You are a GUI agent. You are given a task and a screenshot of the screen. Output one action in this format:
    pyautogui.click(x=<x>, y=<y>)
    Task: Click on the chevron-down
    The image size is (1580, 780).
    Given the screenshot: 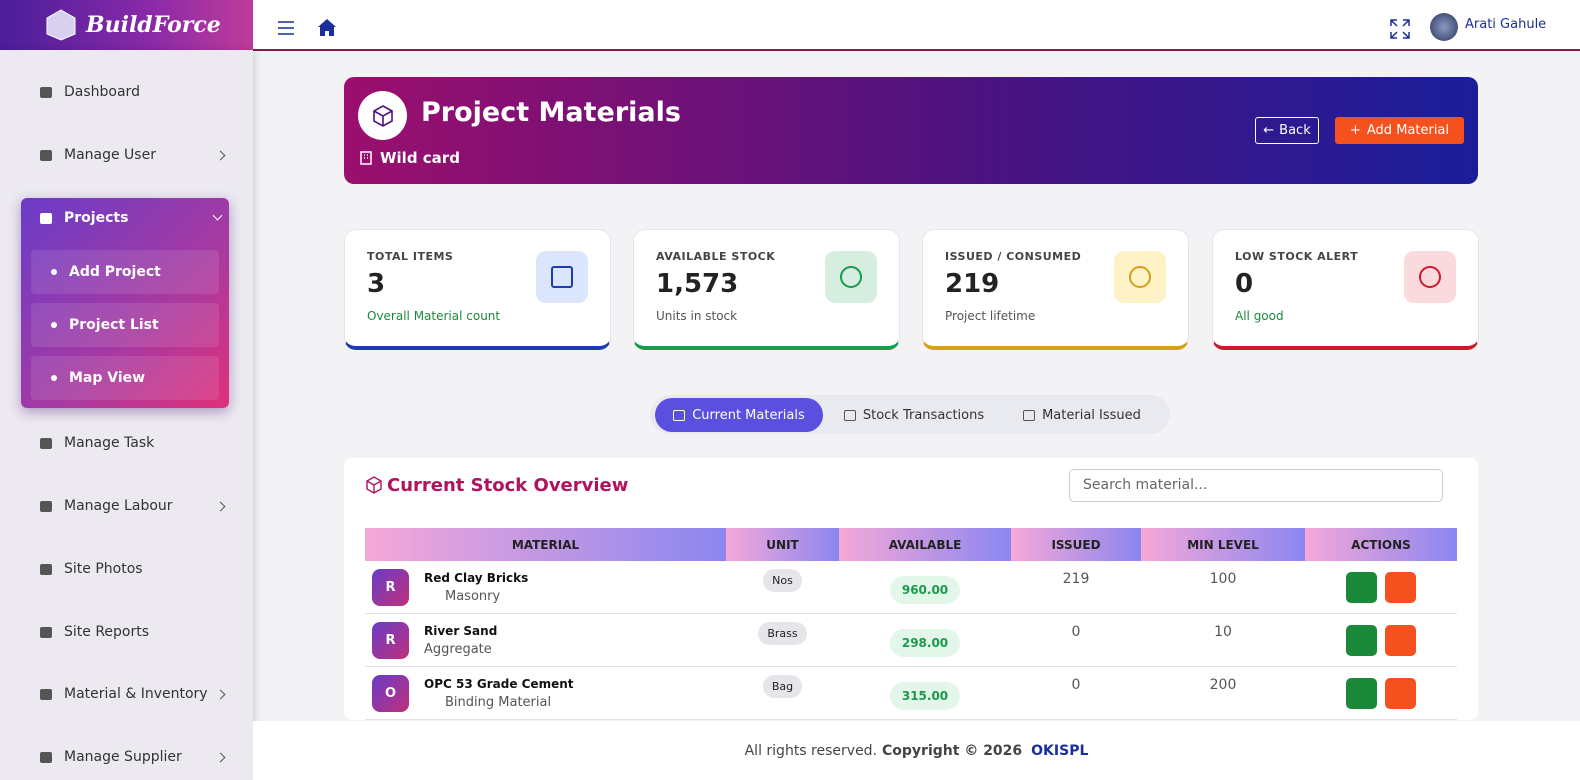 What is the action you would take?
    pyautogui.click(x=217, y=215)
    